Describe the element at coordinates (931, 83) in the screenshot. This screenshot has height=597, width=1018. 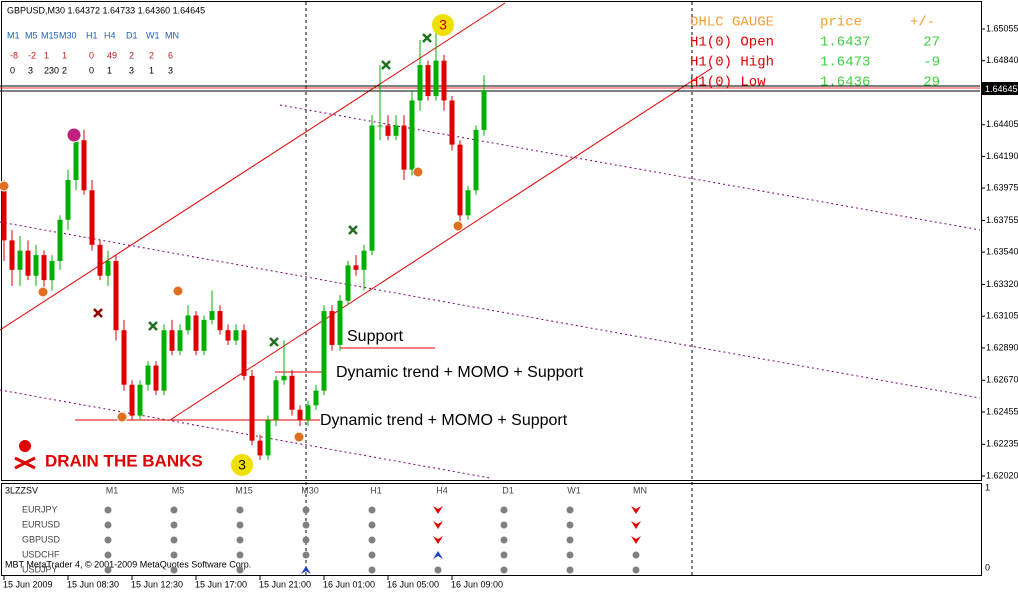
I see `gauge-cell: 29` at that location.